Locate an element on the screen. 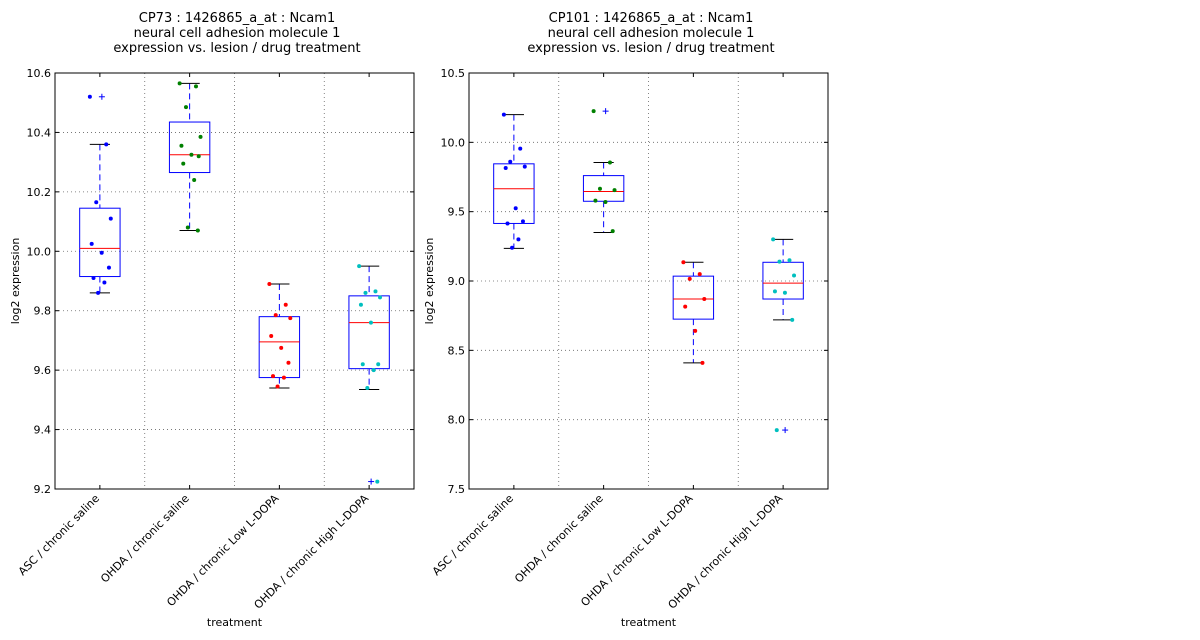 The height and width of the screenshot is (640, 1200). y-tick-label: 9.2 is located at coordinates (43, 489).